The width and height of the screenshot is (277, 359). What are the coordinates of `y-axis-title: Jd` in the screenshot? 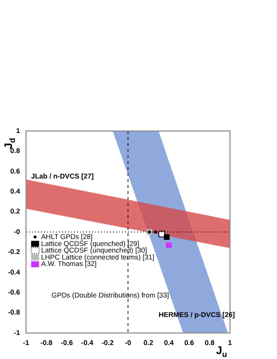 It's located at (10, 143).